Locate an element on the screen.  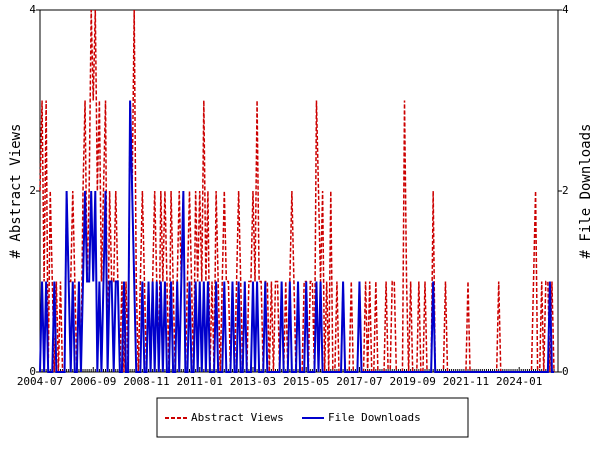
x-tick-label: 2006-09 is located at coordinates (93, 381).